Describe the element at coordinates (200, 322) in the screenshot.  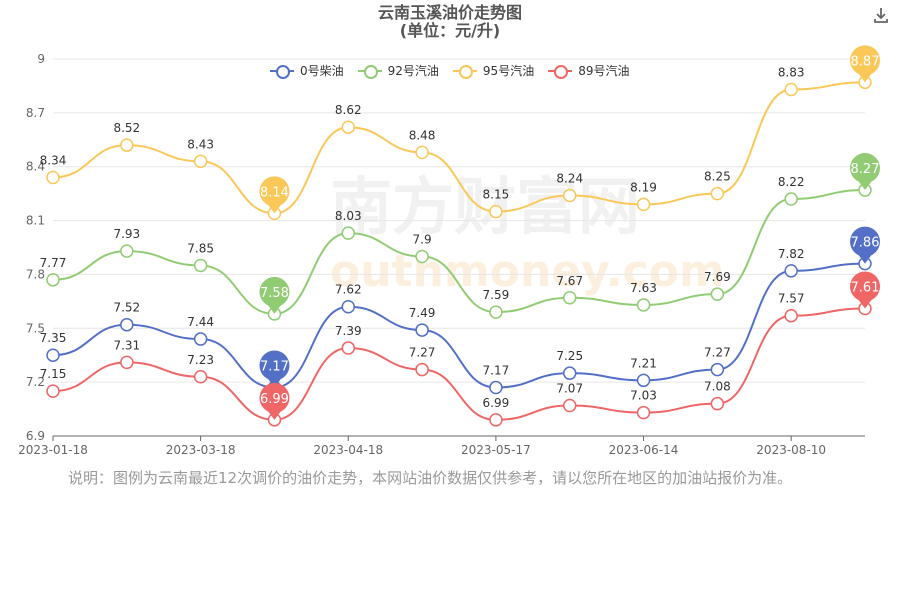
I see `data-label: 7.44` at that location.